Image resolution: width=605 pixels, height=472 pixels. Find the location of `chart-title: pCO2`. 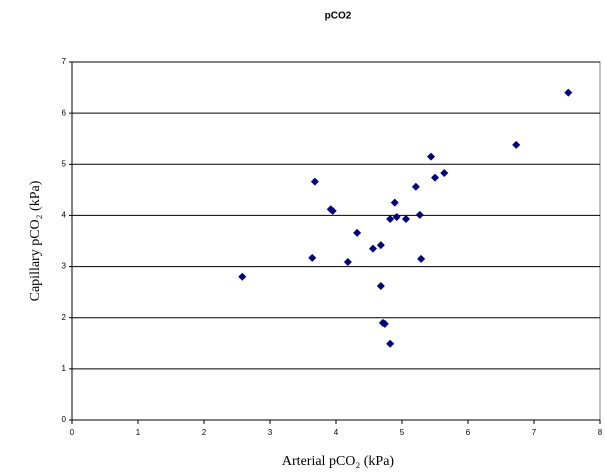

chart-title: pCO2 is located at coordinates (338, 16).